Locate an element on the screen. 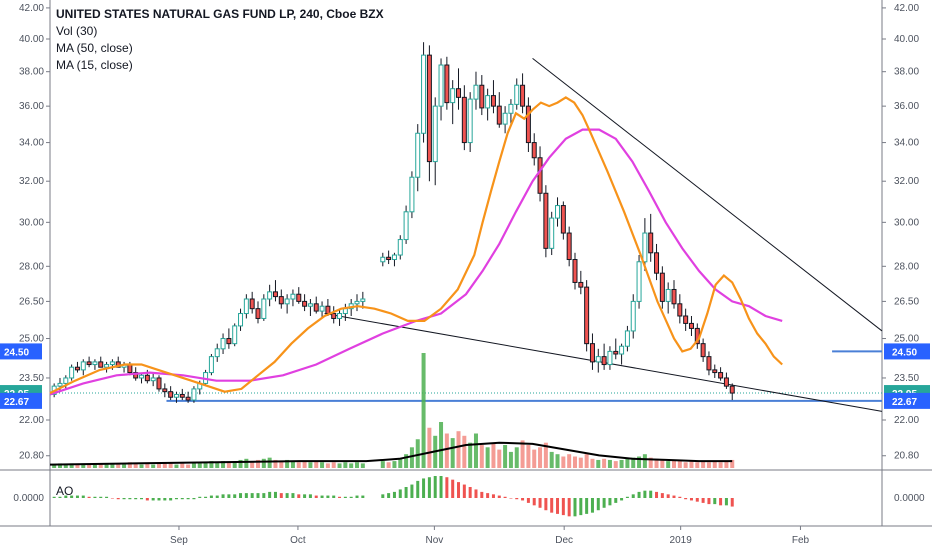  indicator-ma50: MA (50, close) is located at coordinates (94, 48).